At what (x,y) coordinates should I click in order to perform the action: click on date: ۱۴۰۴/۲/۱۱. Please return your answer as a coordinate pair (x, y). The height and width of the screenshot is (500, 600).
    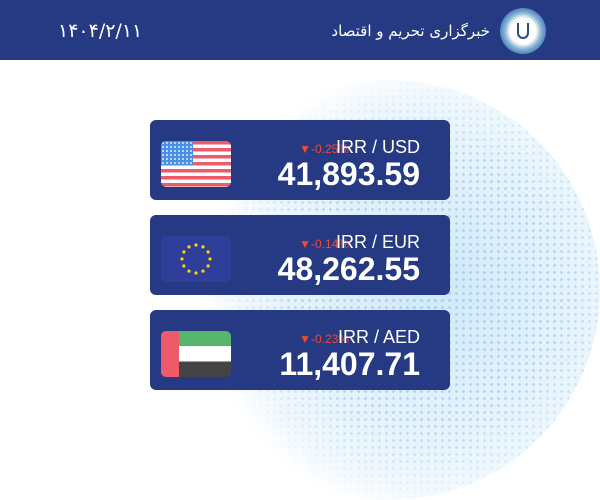
    Looking at the image, I should click on (100, 31).